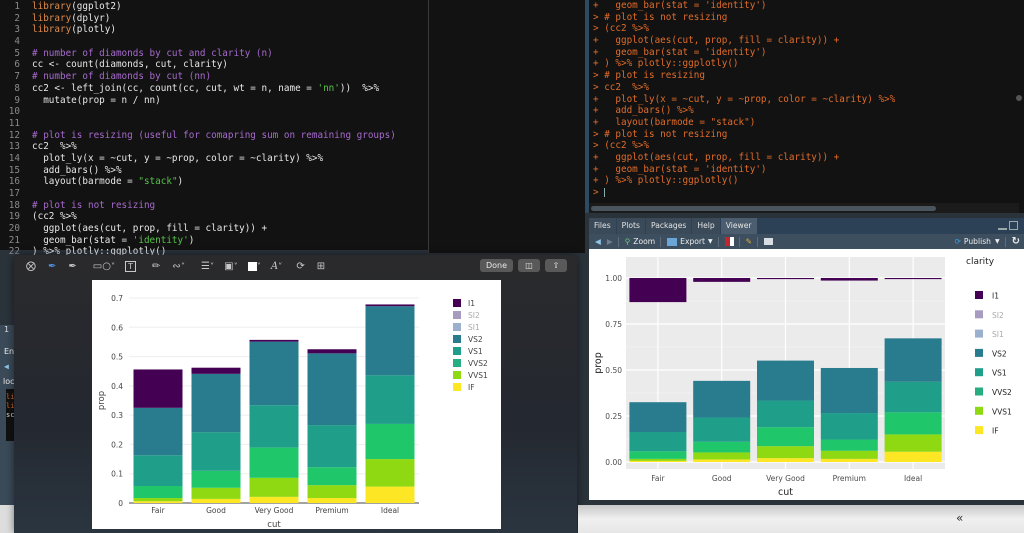  I want to click on sketch-pen-icon: ✒, so click(52, 266).